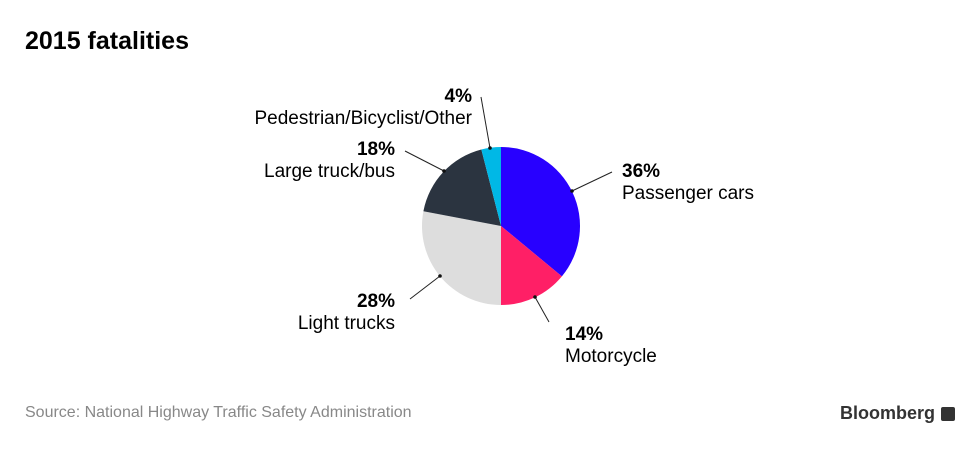  I want to click on pct-label: 4%, so click(458, 96).